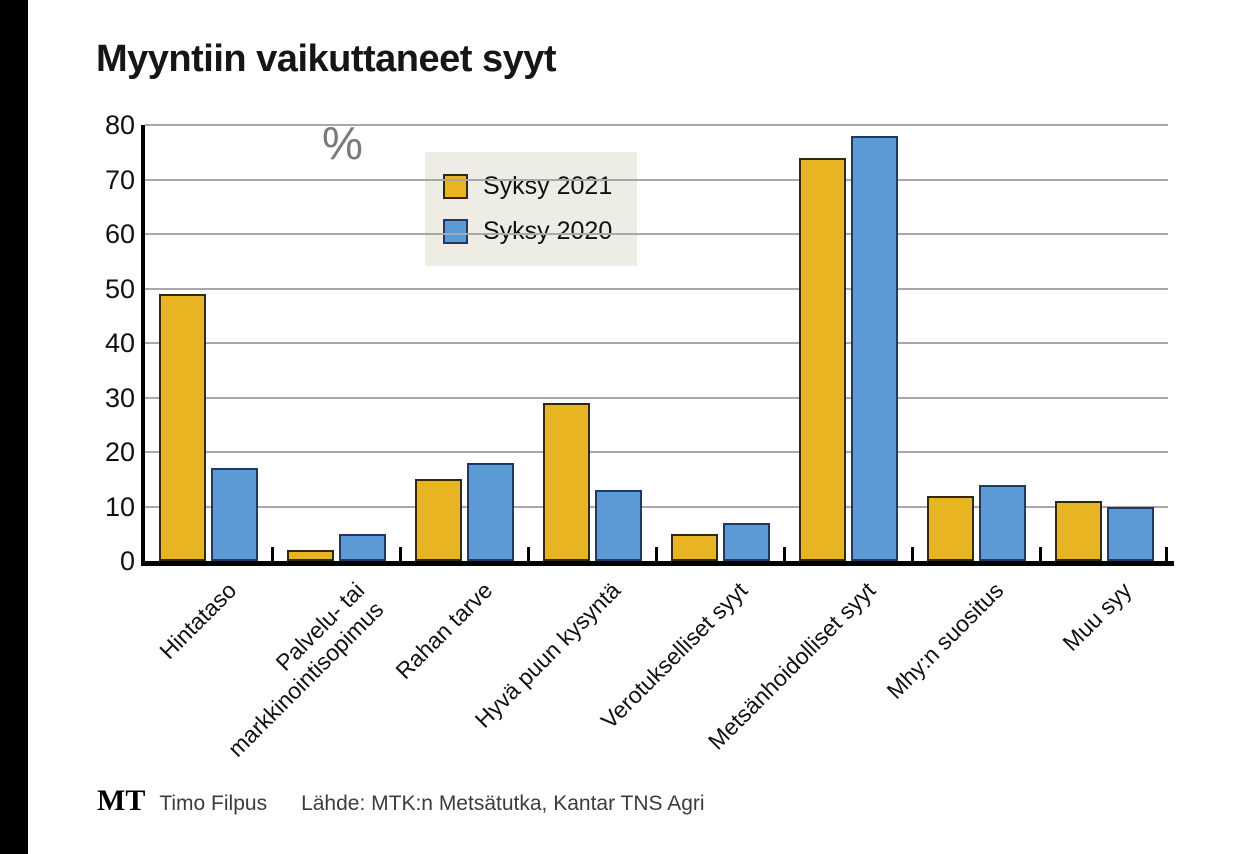  Describe the element at coordinates (119, 125) in the screenshot. I see `y-tick-label-80: 80` at that location.